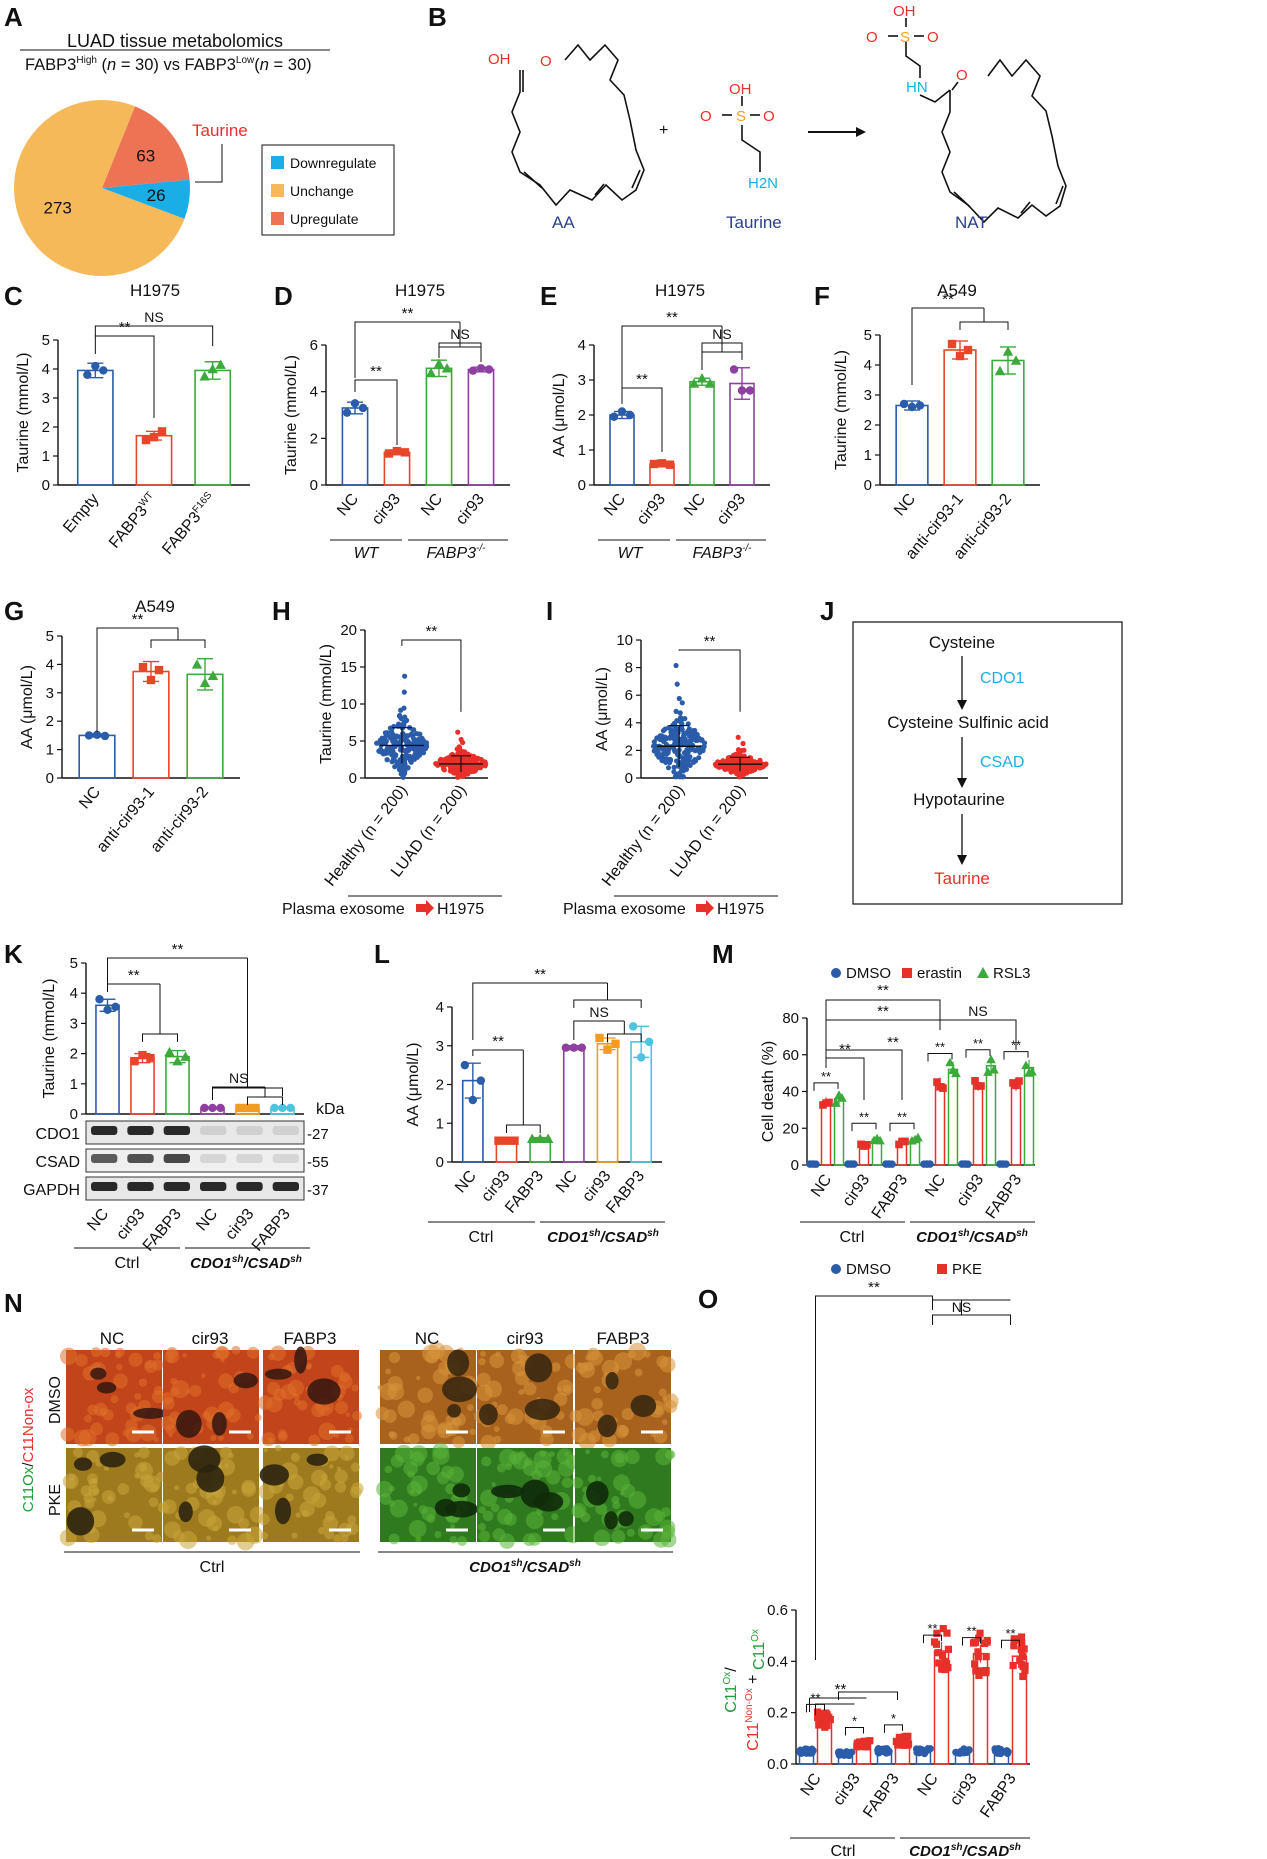 This screenshot has height=1859, width=1267. I want to click on panel-d-group-wt: WT, so click(367, 553).